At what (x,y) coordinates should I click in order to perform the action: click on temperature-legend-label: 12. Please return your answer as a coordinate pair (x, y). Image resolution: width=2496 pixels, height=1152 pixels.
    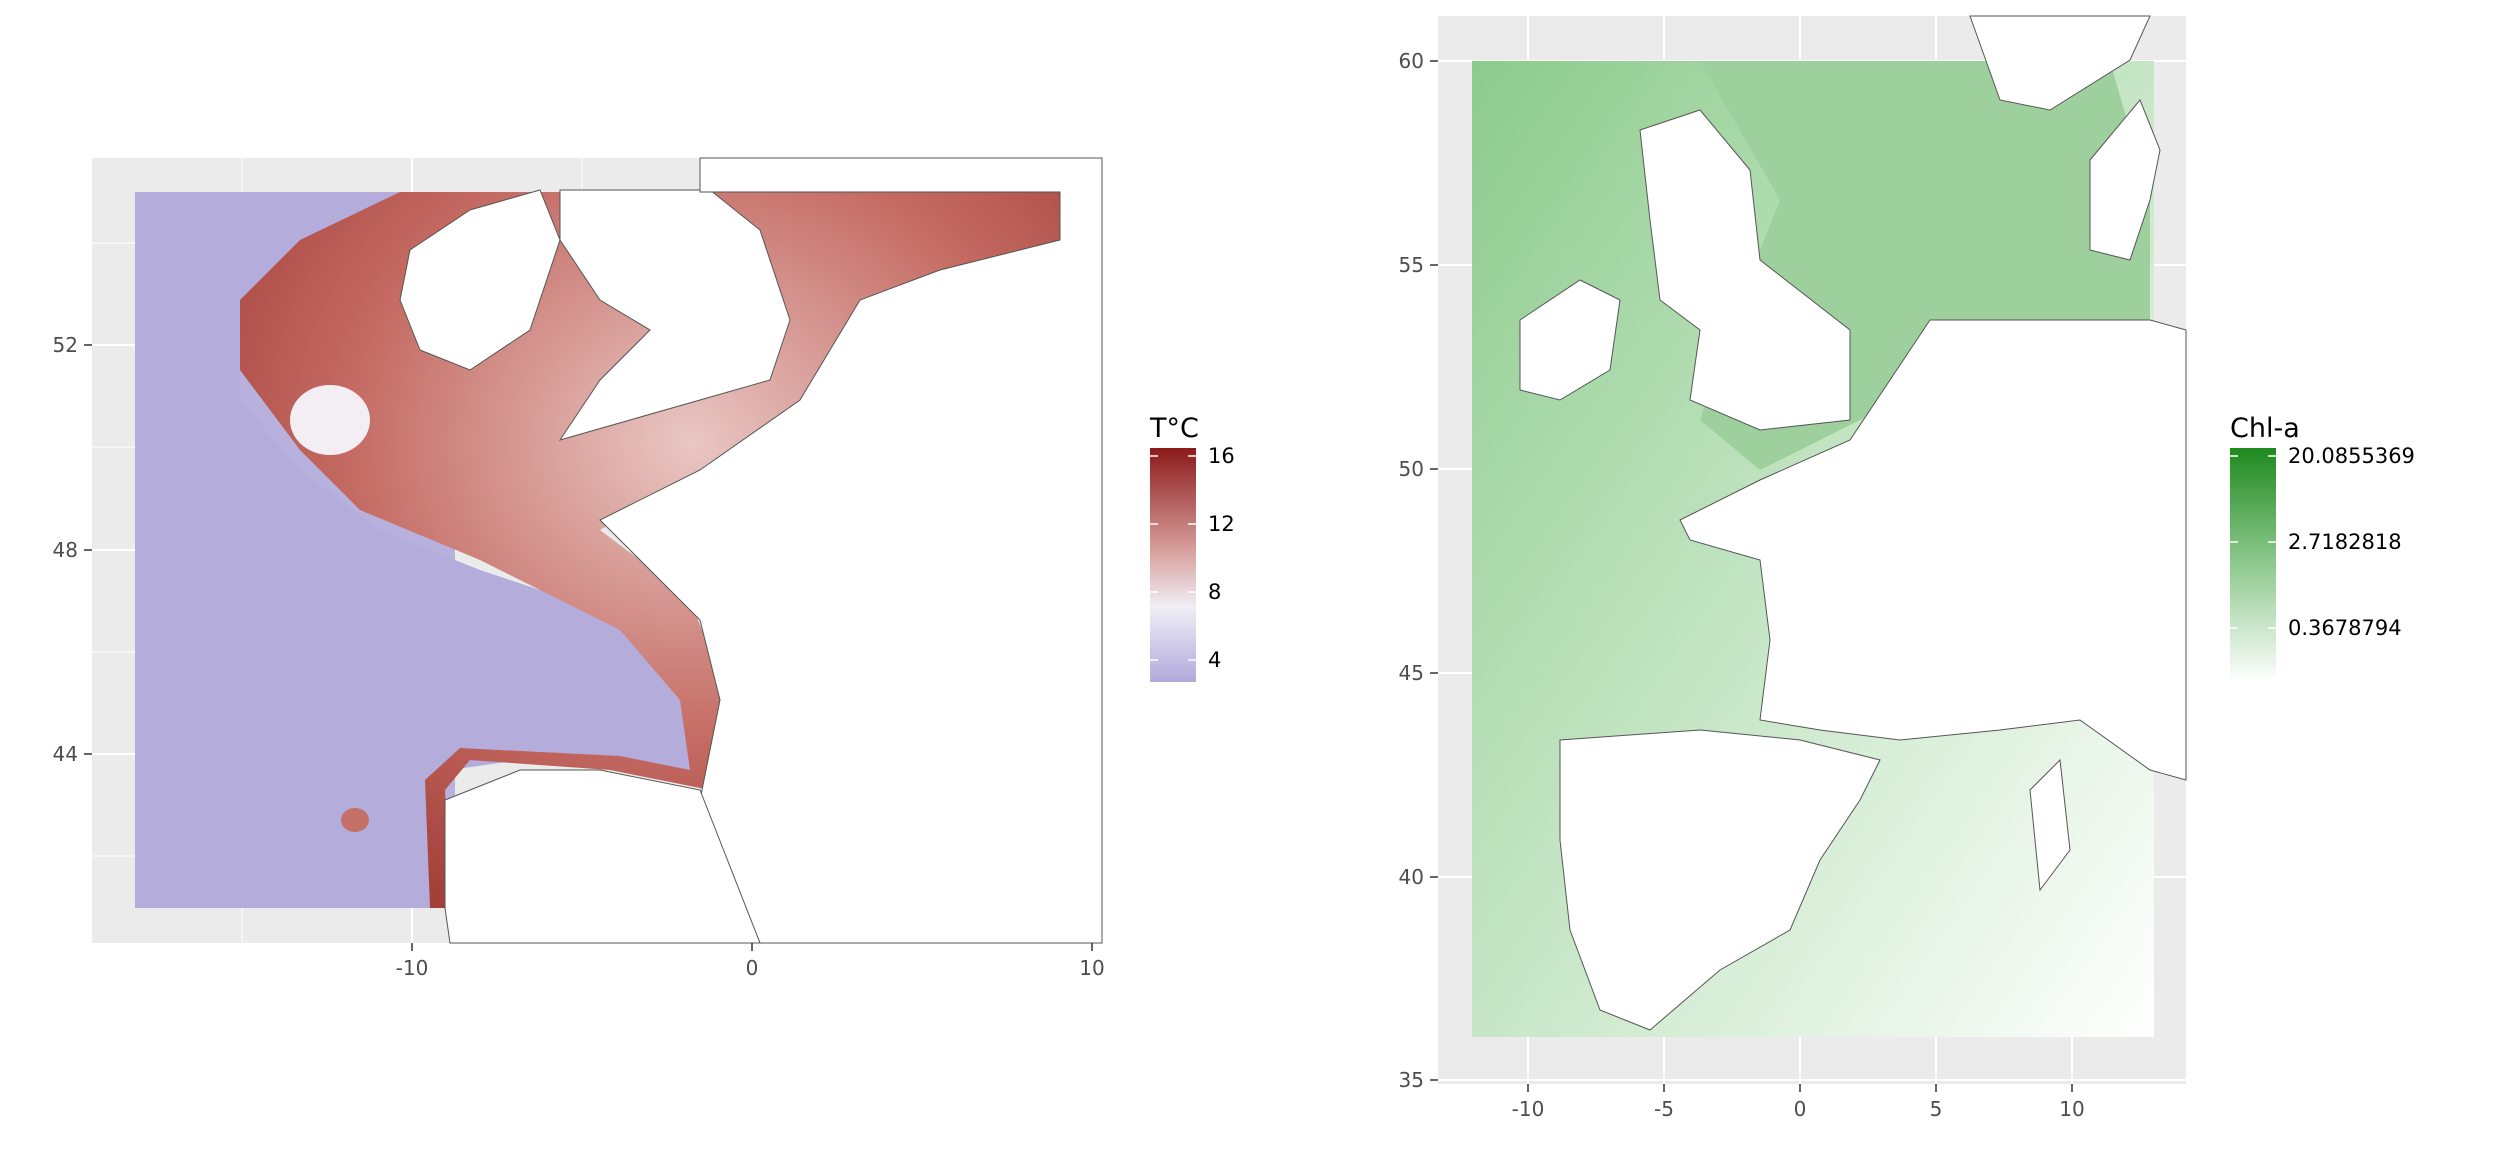
    Looking at the image, I should click on (1221, 524).